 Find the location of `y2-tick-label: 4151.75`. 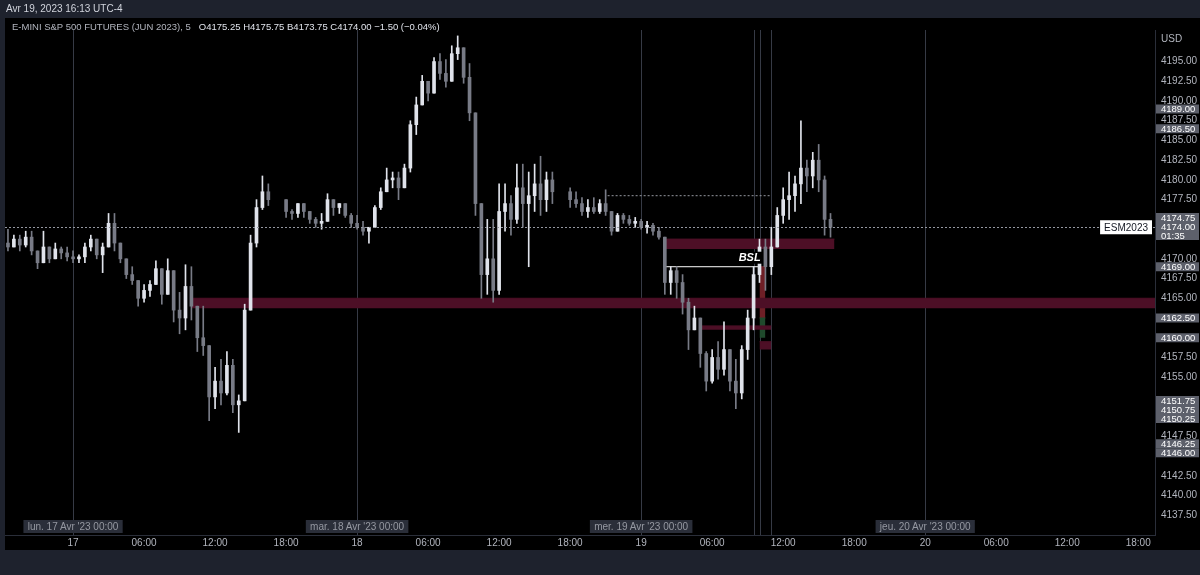

y2-tick-label: 4151.75 is located at coordinates (1178, 400).